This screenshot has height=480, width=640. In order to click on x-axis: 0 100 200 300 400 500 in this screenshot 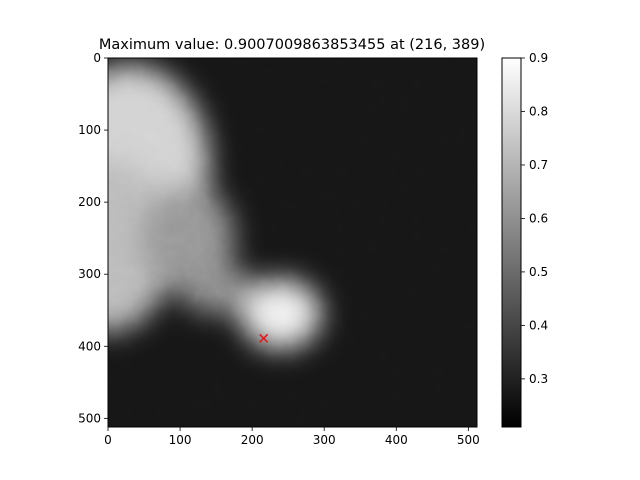, I will do `click(292, 437)`.